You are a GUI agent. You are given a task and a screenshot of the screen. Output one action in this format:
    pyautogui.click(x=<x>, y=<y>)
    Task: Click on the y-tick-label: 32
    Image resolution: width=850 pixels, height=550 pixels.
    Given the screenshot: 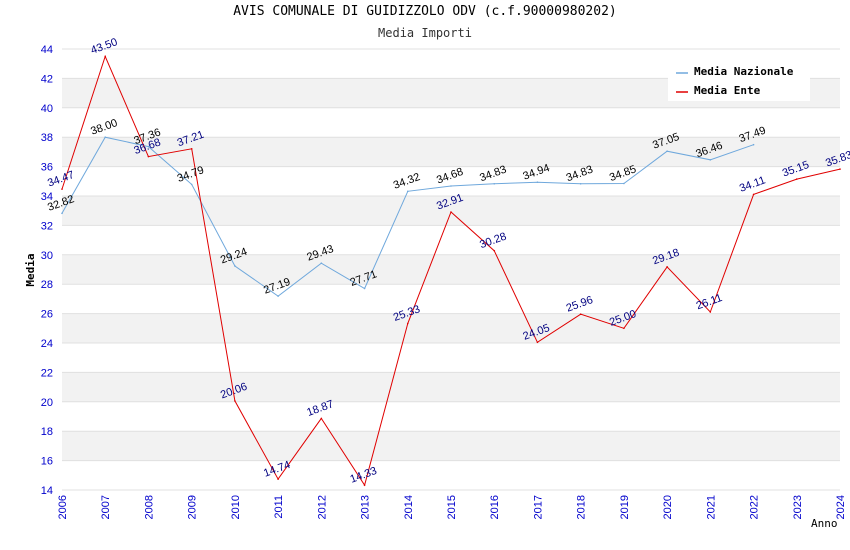 What is the action you would take?
    pyautogui.click(x=47, y=226)
    